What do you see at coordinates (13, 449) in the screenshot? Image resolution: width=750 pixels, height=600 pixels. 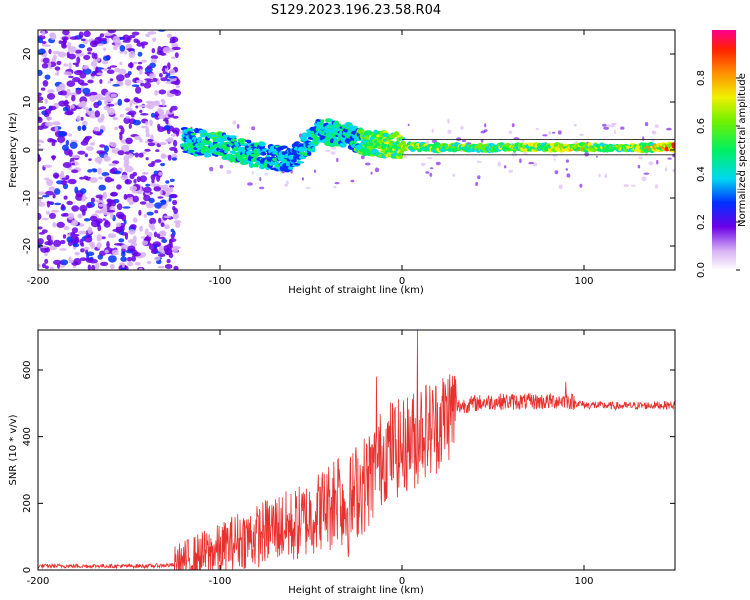 I see `snr-y-label: SNR (10 * v/v)` at bounding box center [13, 449].